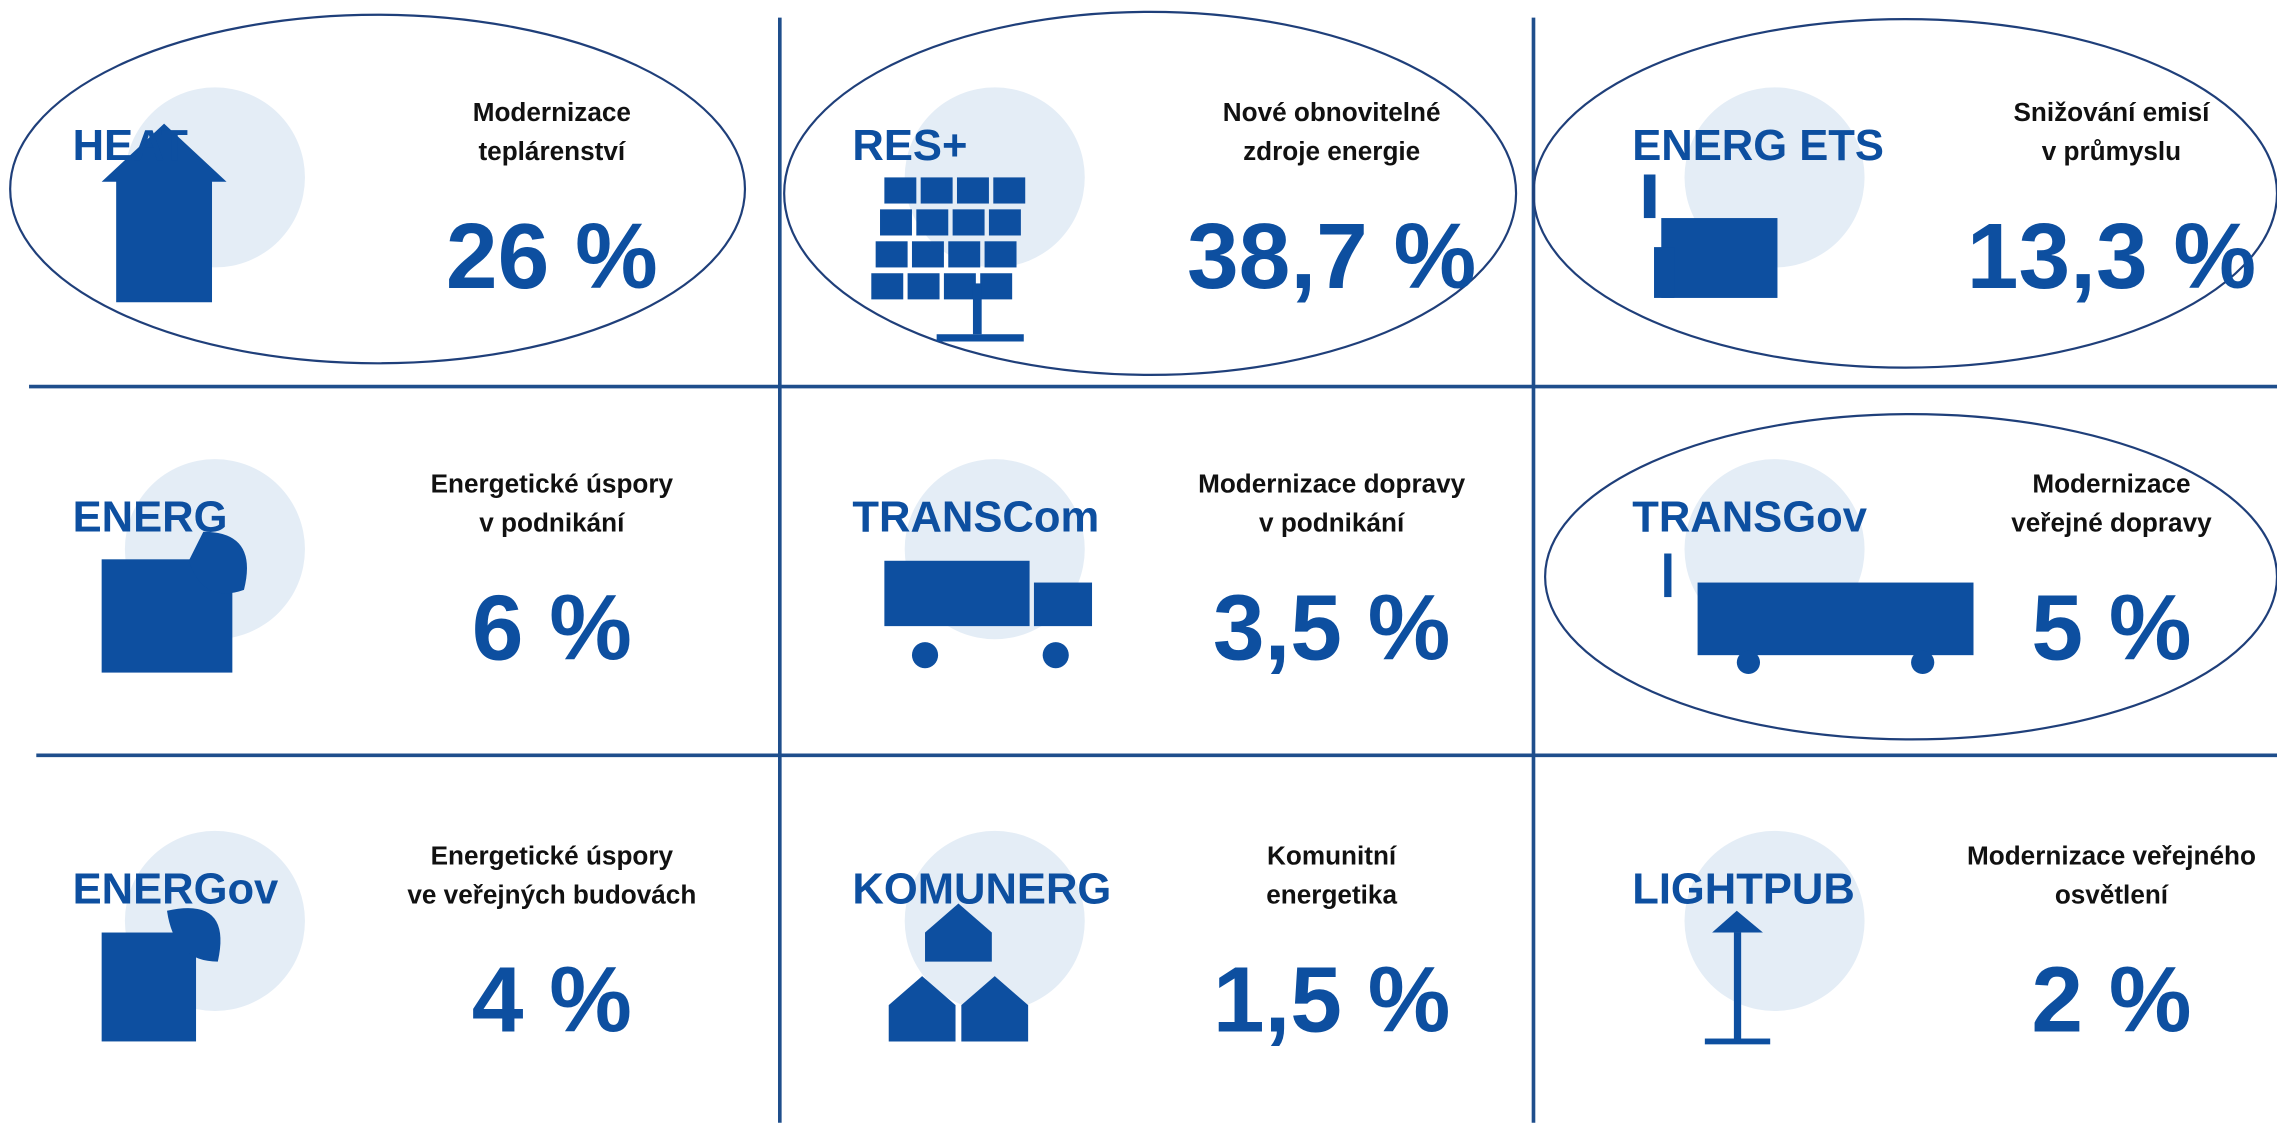 The height and width of the screenshot is (1123, 2277). Describe the element at coordinates (552, 999) in the screenshot. I see `tile-value: 4 %` at that location.